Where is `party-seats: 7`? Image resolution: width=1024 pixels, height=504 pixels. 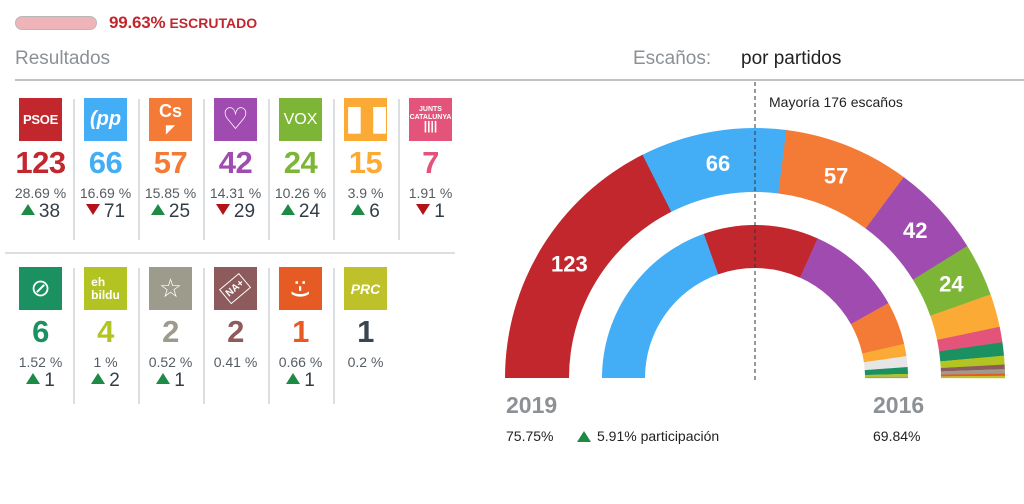 party-seats: 7 is located at coordinates (430, 162).